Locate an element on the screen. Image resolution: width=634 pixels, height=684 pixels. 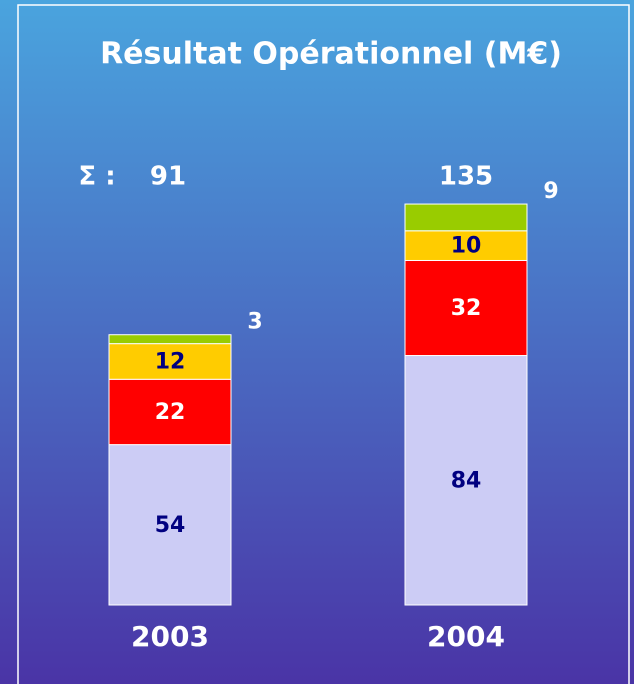
value-label: 10 is located at coordinates (466, 246).